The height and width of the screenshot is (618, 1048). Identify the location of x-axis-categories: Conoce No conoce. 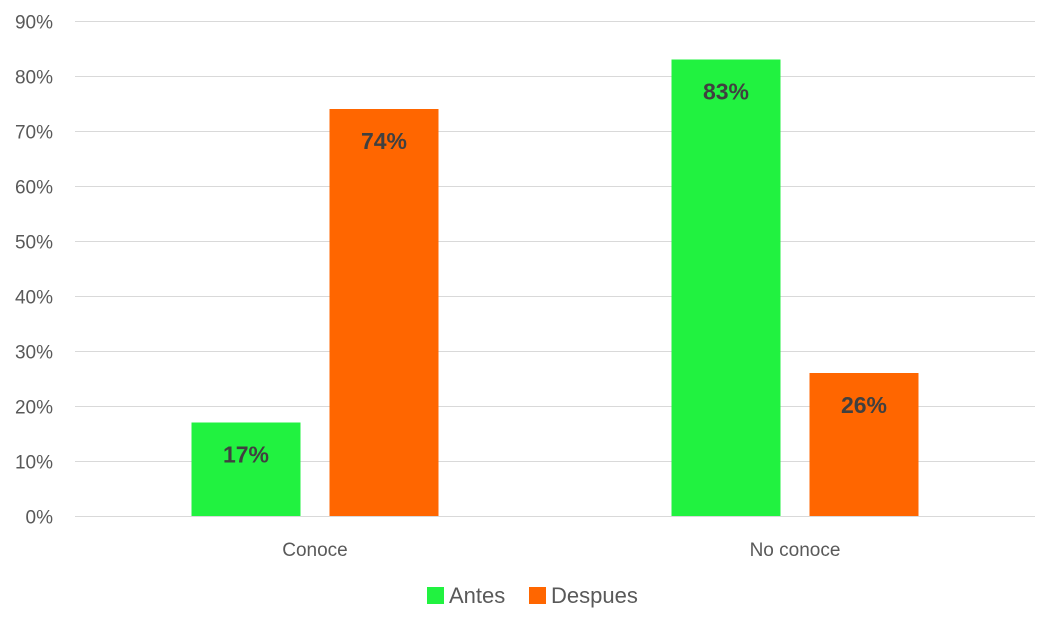
(561, 550).